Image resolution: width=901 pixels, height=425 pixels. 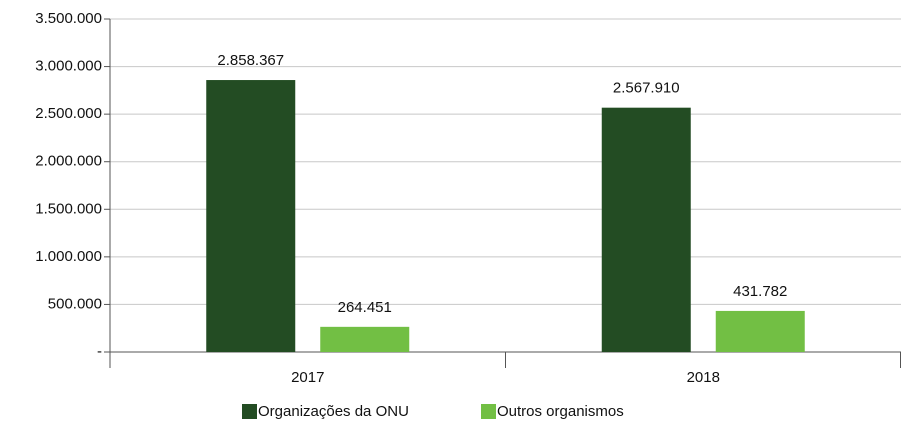 What do you see at coordinates (646, 88) in the screenshot?
I see `value-label: 2.567.910` at bounding box center [646, 88].